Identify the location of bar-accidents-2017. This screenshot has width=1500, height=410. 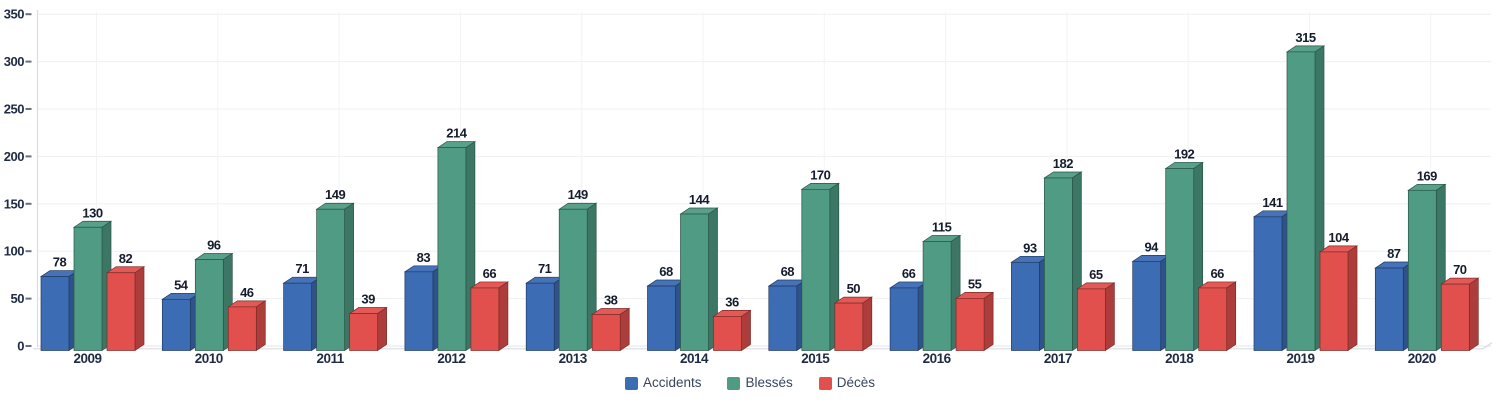
(1030, 303).